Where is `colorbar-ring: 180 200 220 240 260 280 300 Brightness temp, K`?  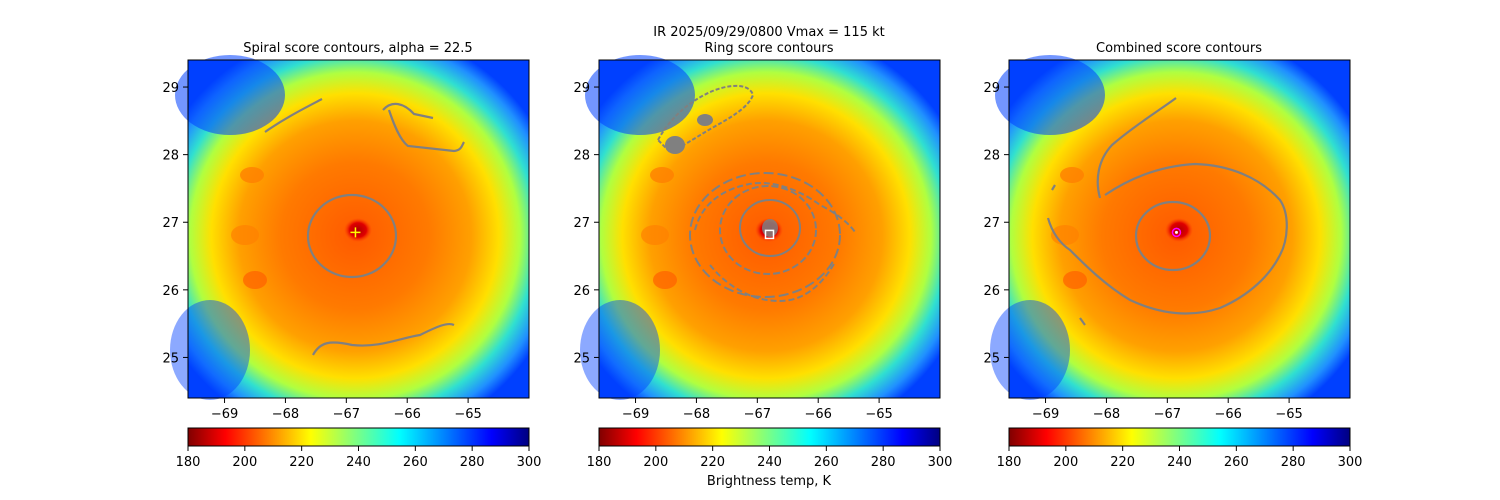 colorbar-ring: 180 200 220 240 260 280 300 Brightness temp, K is located at coordinates (770, 458).